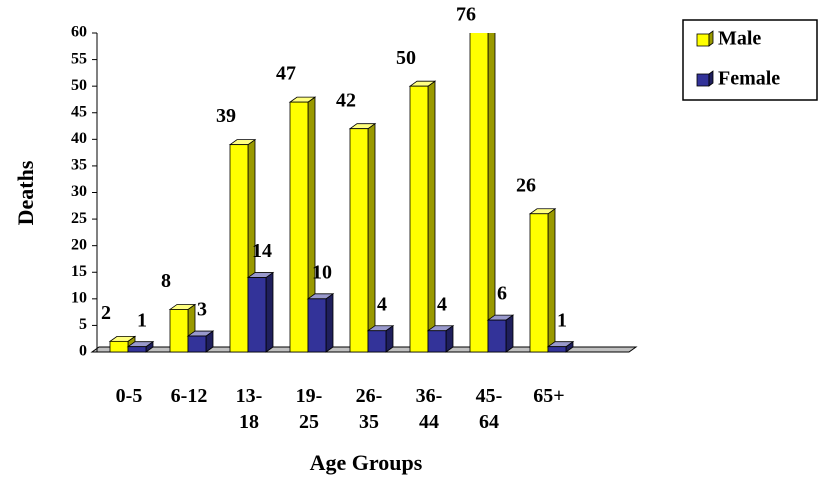 This screenshot has height=479, width=823. Describe the element at coordinates (249, 409) in the screenshot. I see `x-tick-label: 13-18` at that location.